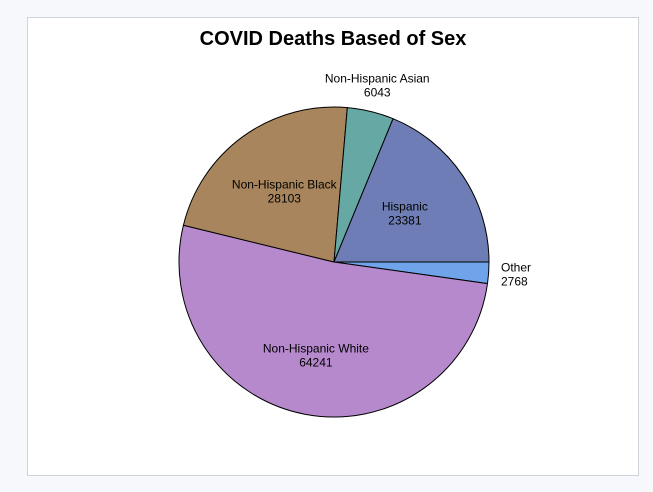  I want to click on slice-label-hispanic: Hispanic 23381, so click(405, 214).